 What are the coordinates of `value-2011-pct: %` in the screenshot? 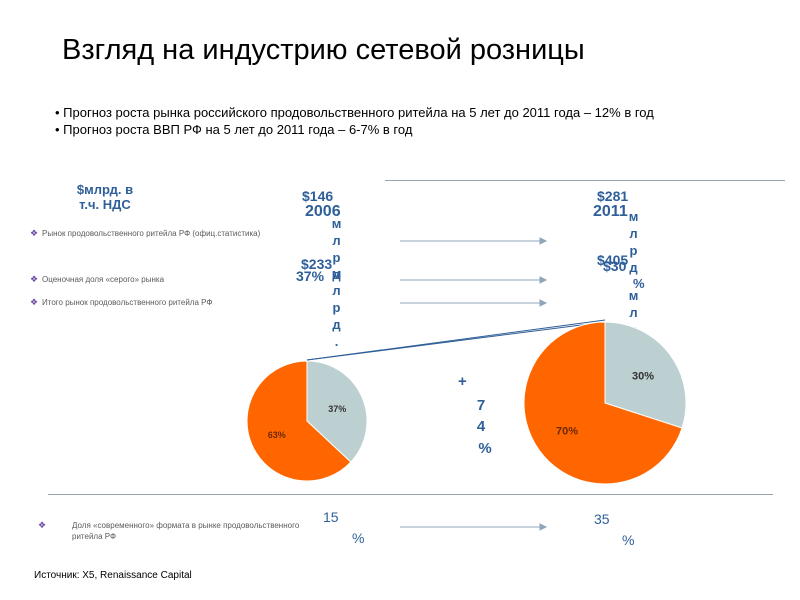 It's located at (639, 283).